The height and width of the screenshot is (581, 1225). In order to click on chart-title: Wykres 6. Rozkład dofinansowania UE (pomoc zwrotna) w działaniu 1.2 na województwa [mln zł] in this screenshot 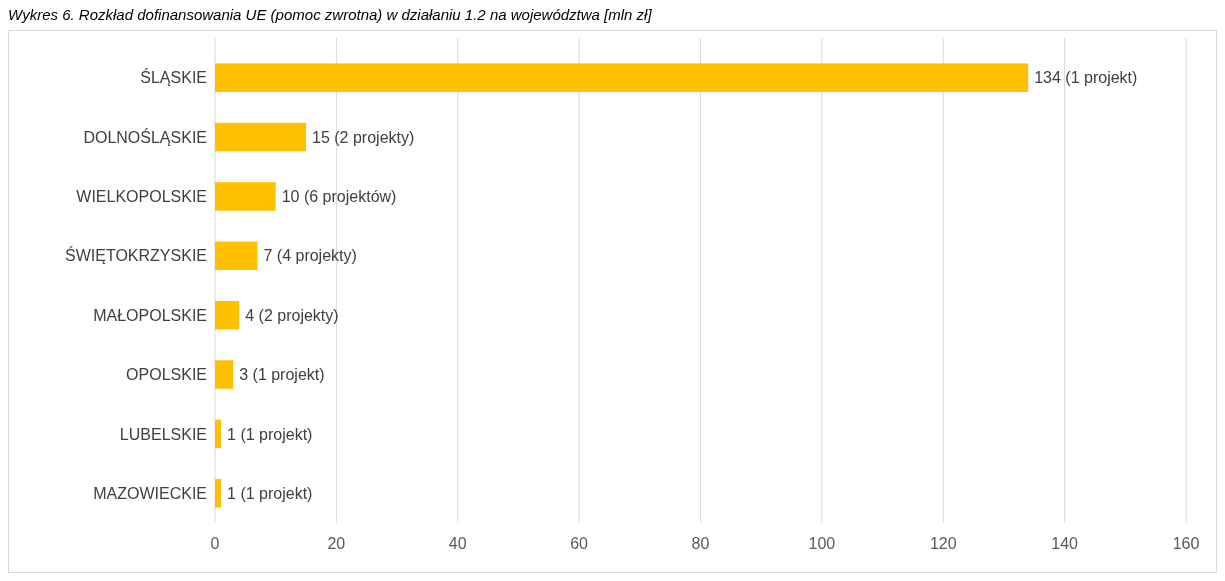, I will do `click(330, 14)`.